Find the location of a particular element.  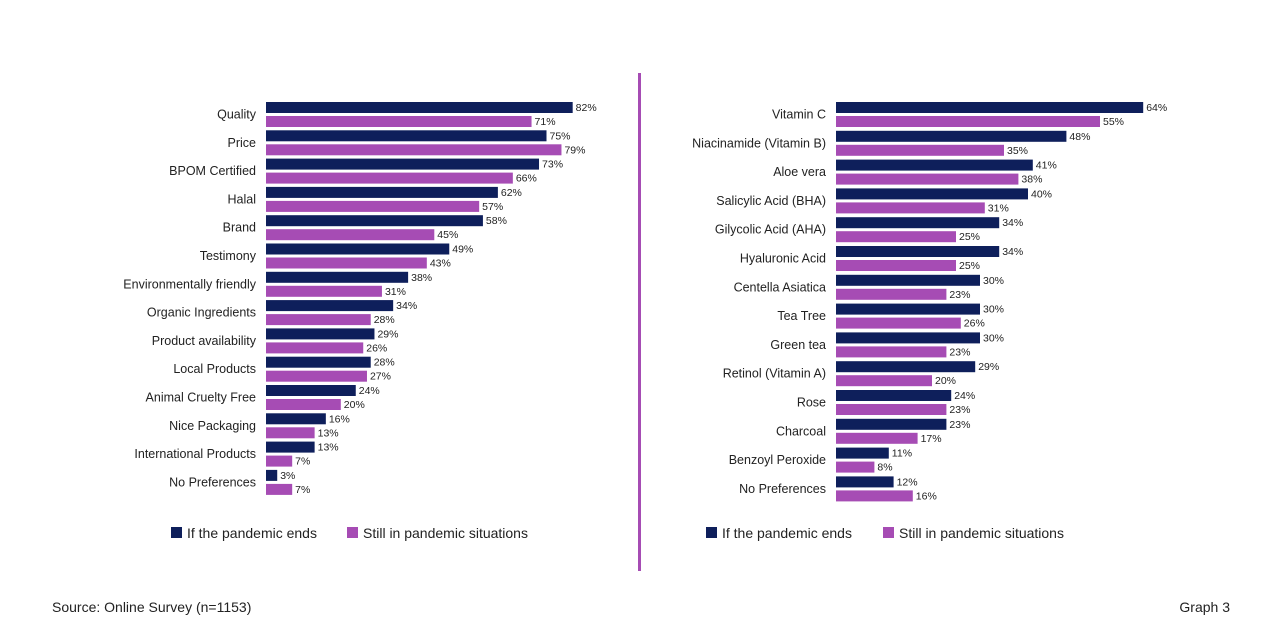

category-label: Rose is located at coordinates (811, 403).